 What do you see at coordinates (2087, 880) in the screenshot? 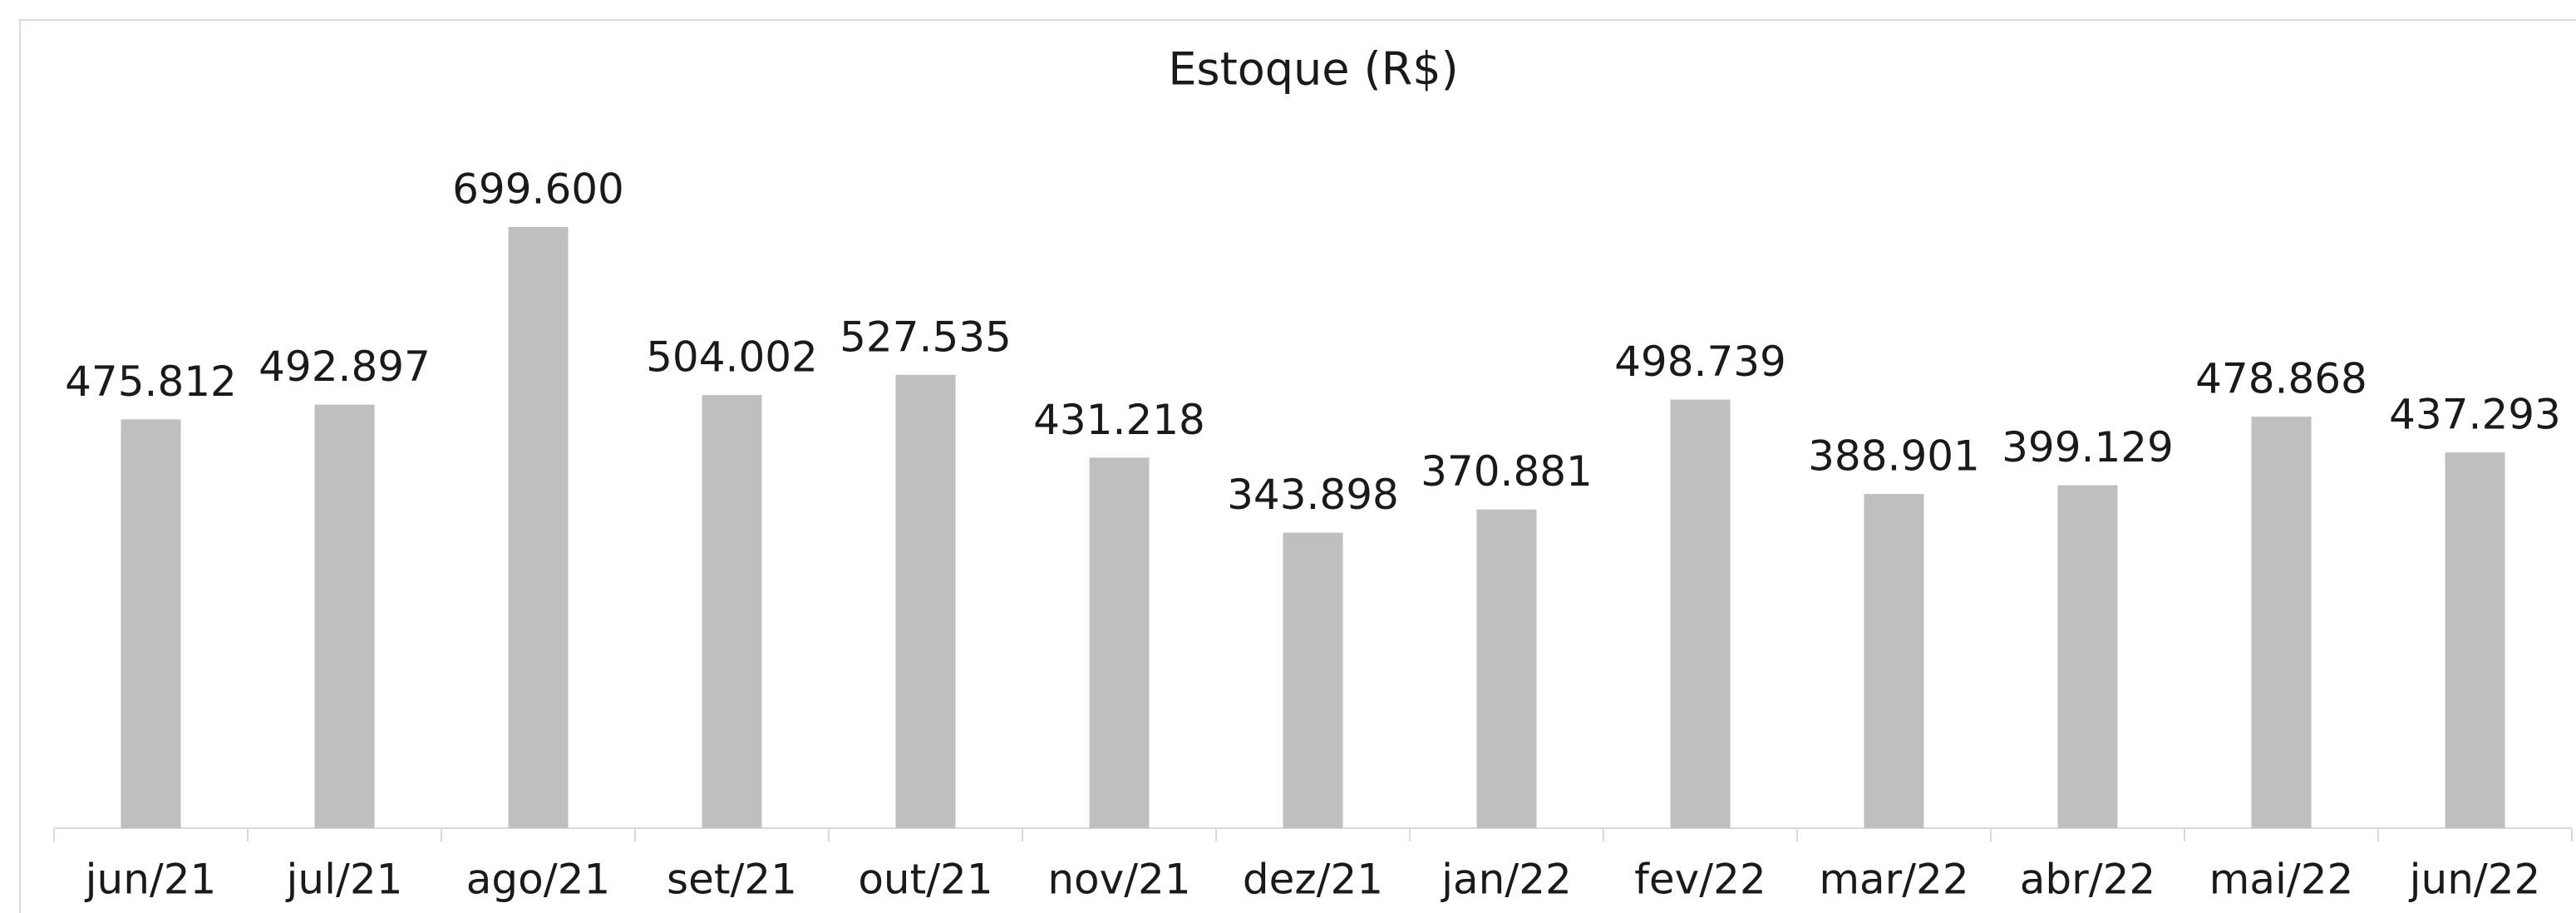
I see `x-tick-label: abr/22` at bounding box center [2087, 880].